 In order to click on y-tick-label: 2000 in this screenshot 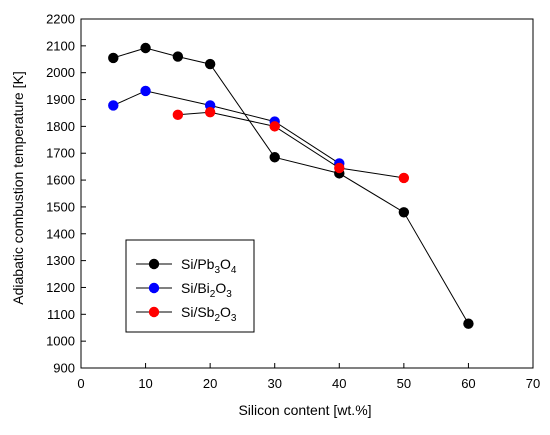, I will do `click(60, 72)`.